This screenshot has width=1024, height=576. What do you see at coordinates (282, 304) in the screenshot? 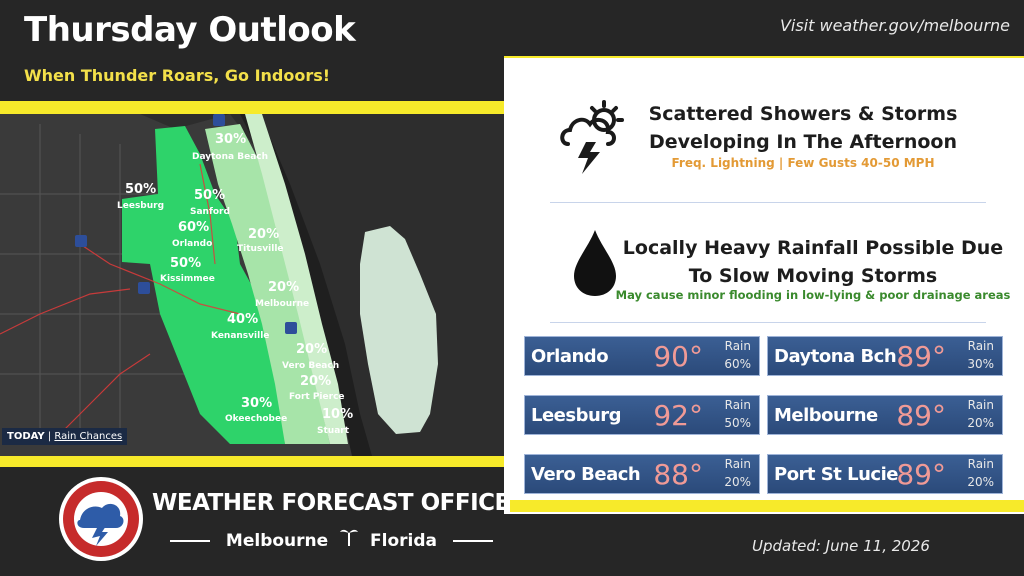
I see `map-label-melbourne: Melbourne` at bounding box center [282, 304].